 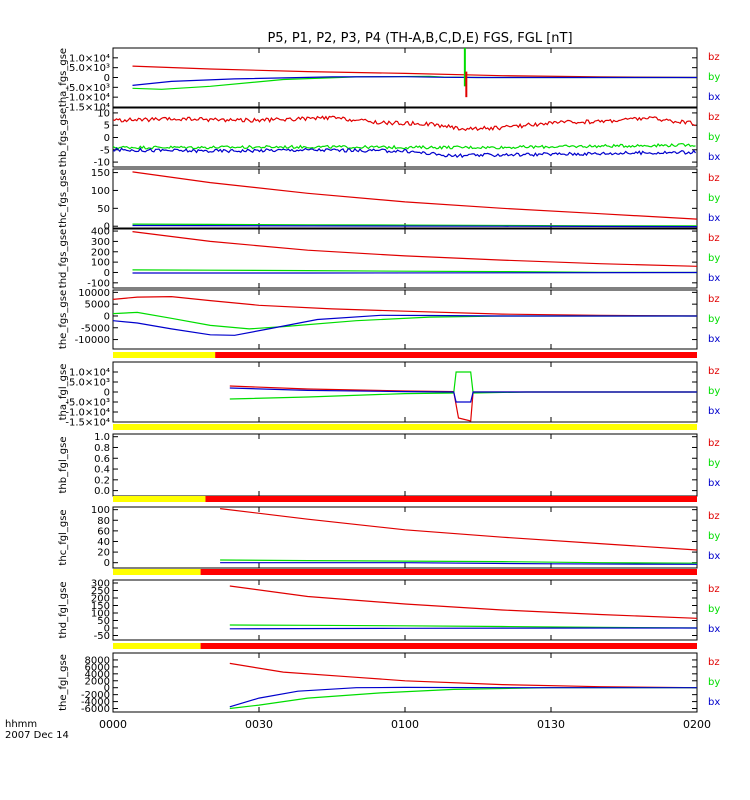 What do you see at coordinates (63, 319) in the screenshot?
I see `y-axis-label: the_fgs_gse` at bounding box center [63, 319].